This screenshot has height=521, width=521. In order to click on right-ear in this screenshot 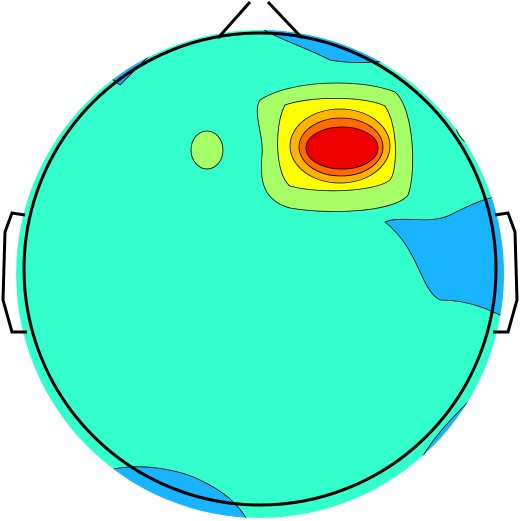, I will do `click(506, 272)`.